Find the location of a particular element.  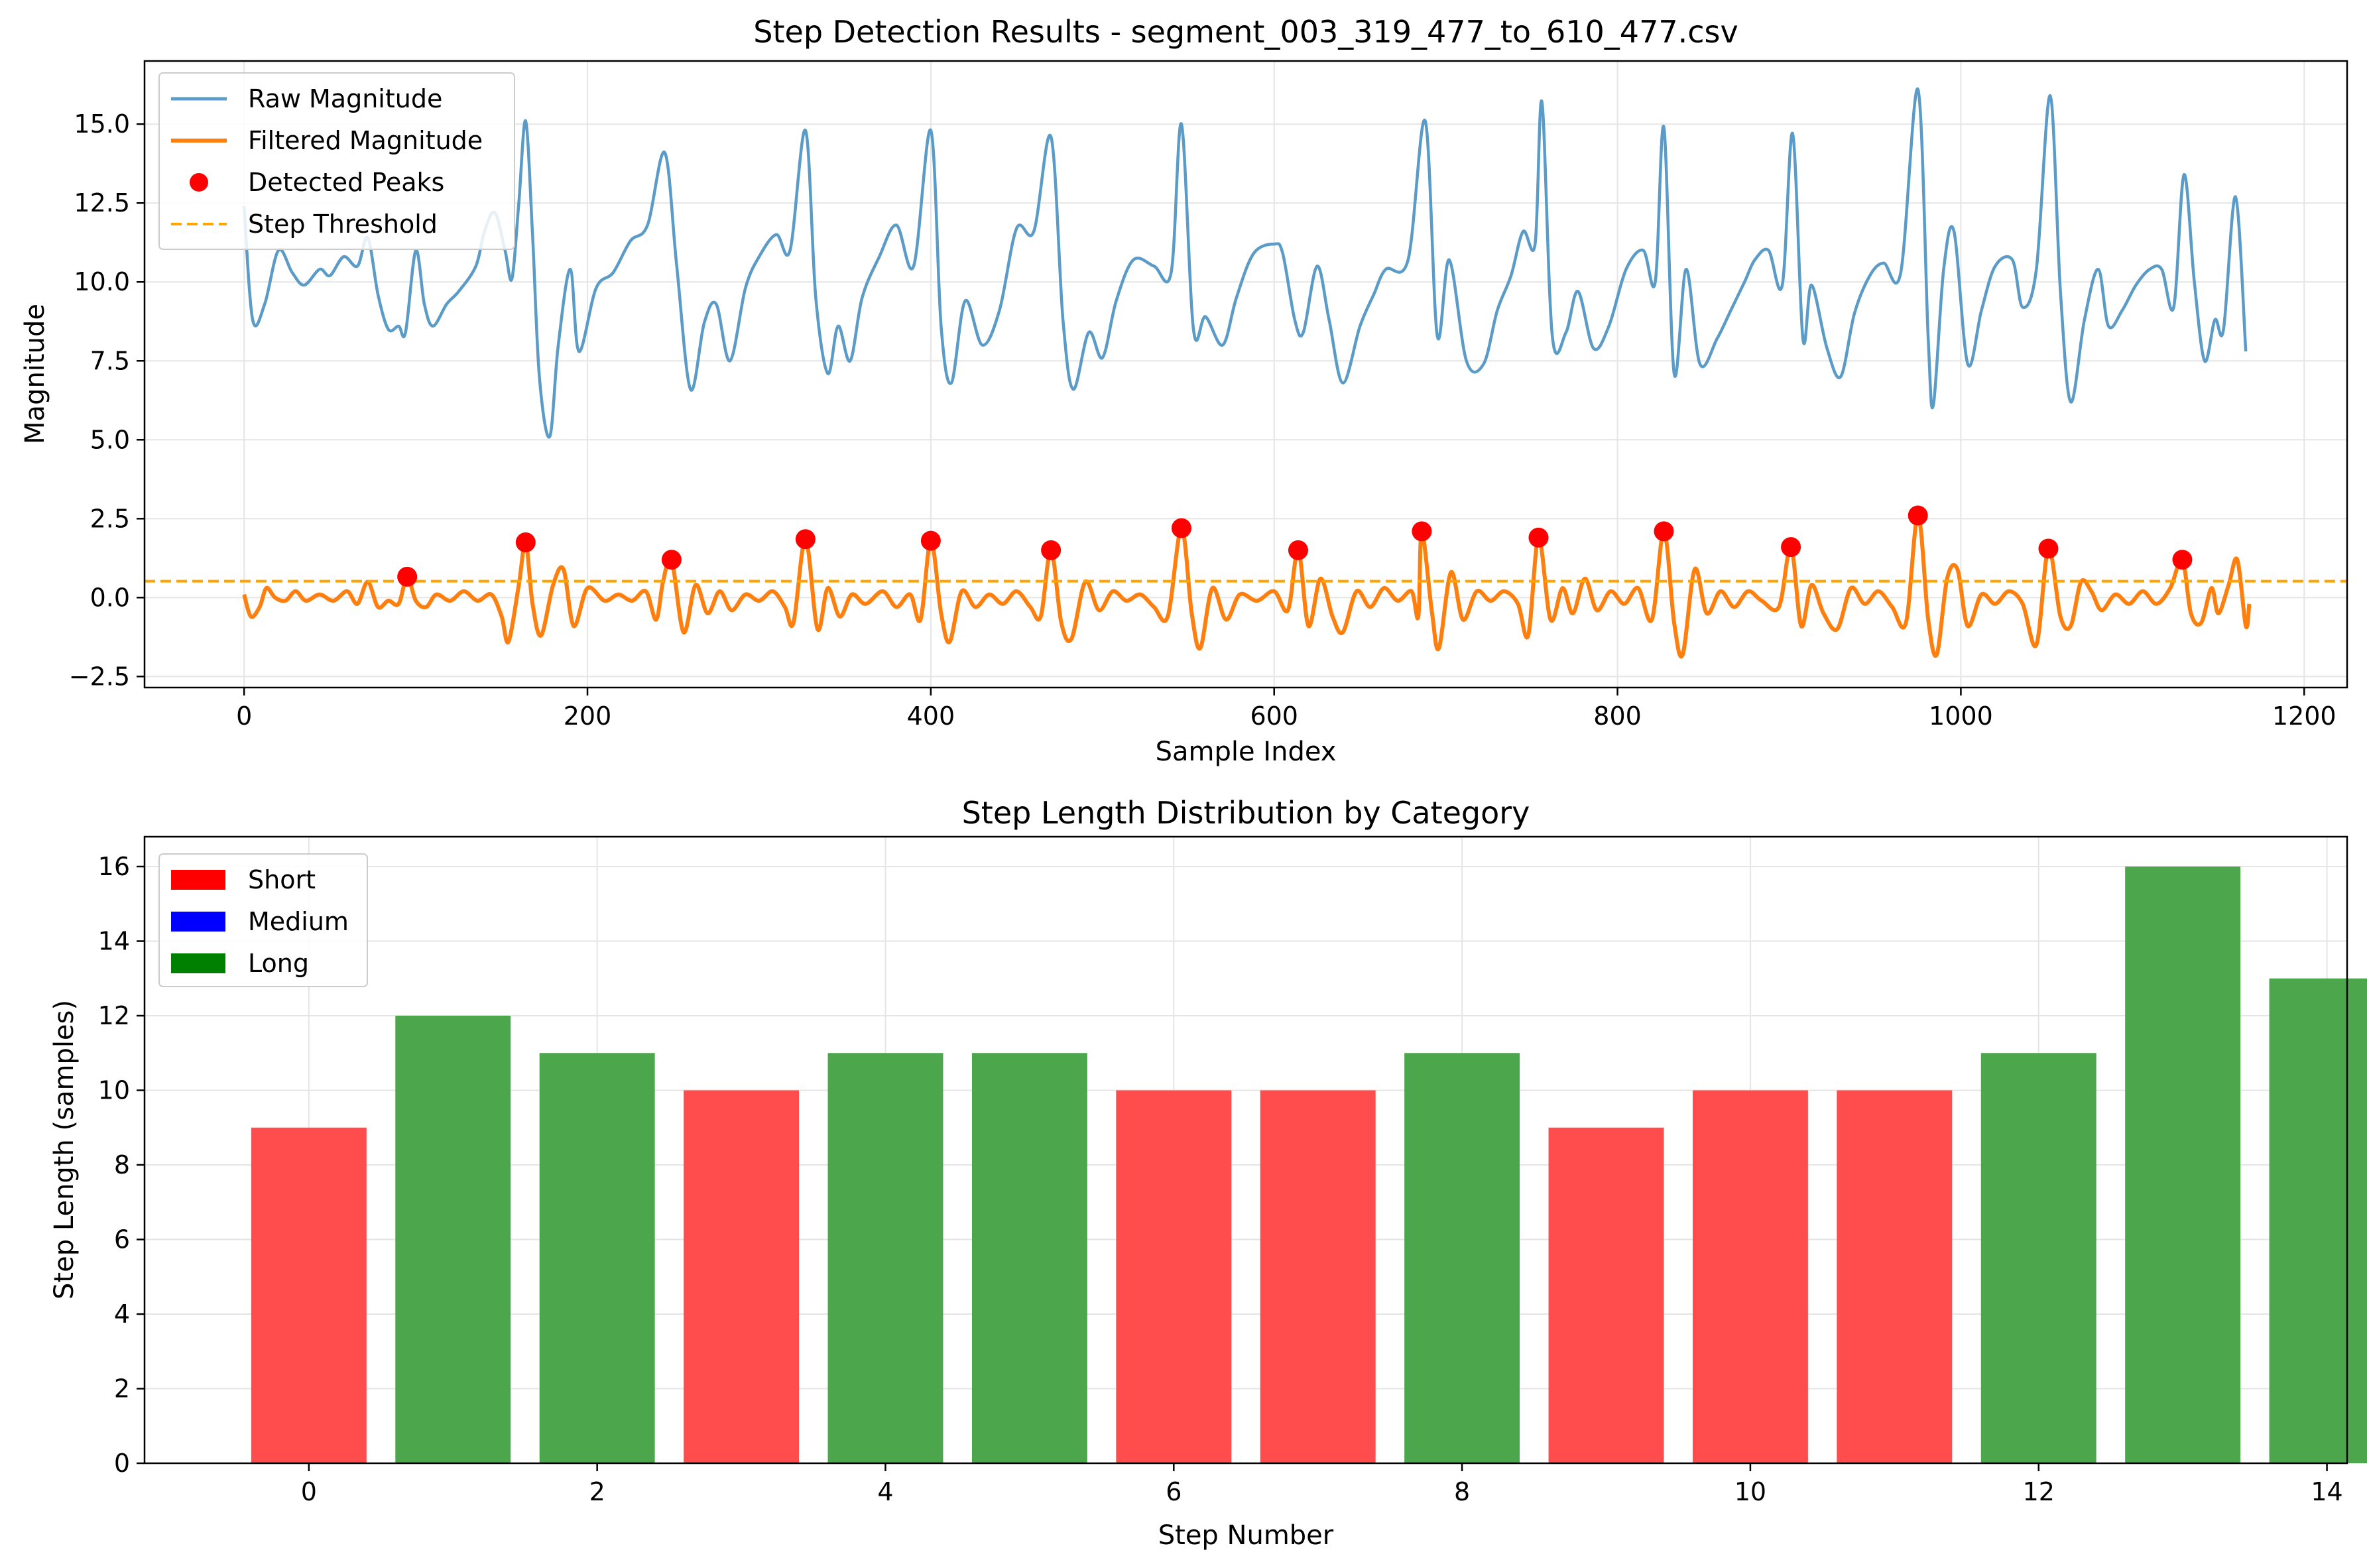

legend-raw-label: Raw Magnitude is located at coordinates (345, 98).